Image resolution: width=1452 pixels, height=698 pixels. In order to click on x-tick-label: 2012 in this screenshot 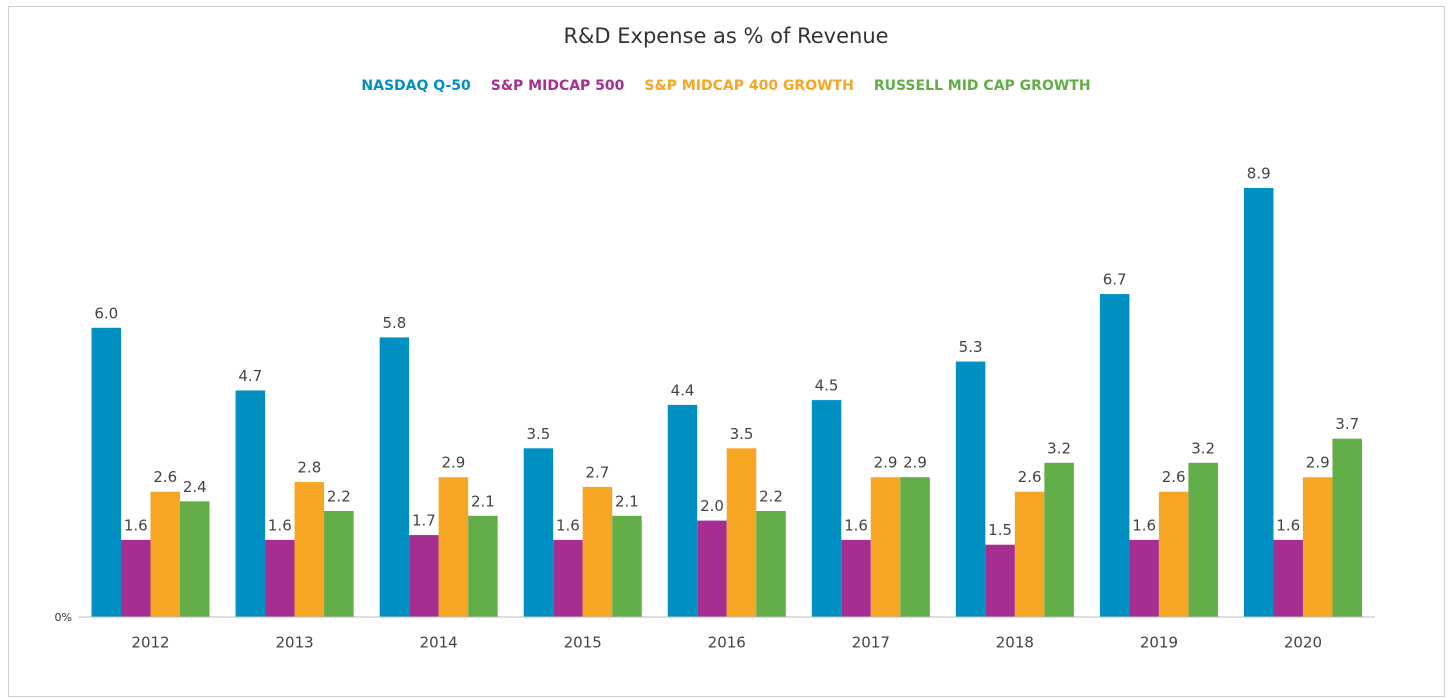, I will do `click(150, 643)`.